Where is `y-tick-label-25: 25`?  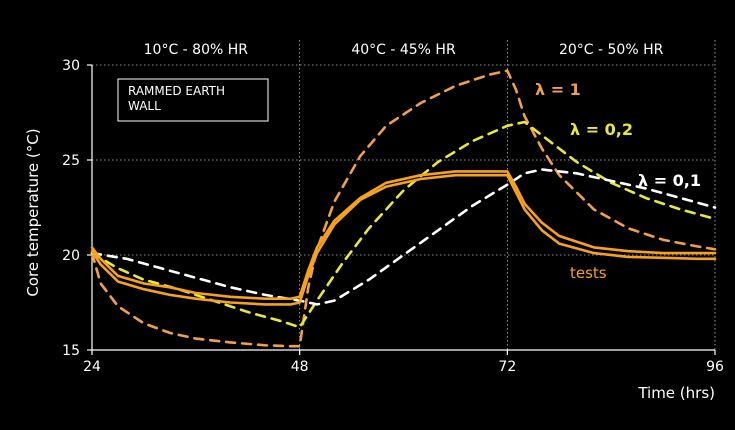
y-tick-label-25: 25 is located at coordinates (71, 161).